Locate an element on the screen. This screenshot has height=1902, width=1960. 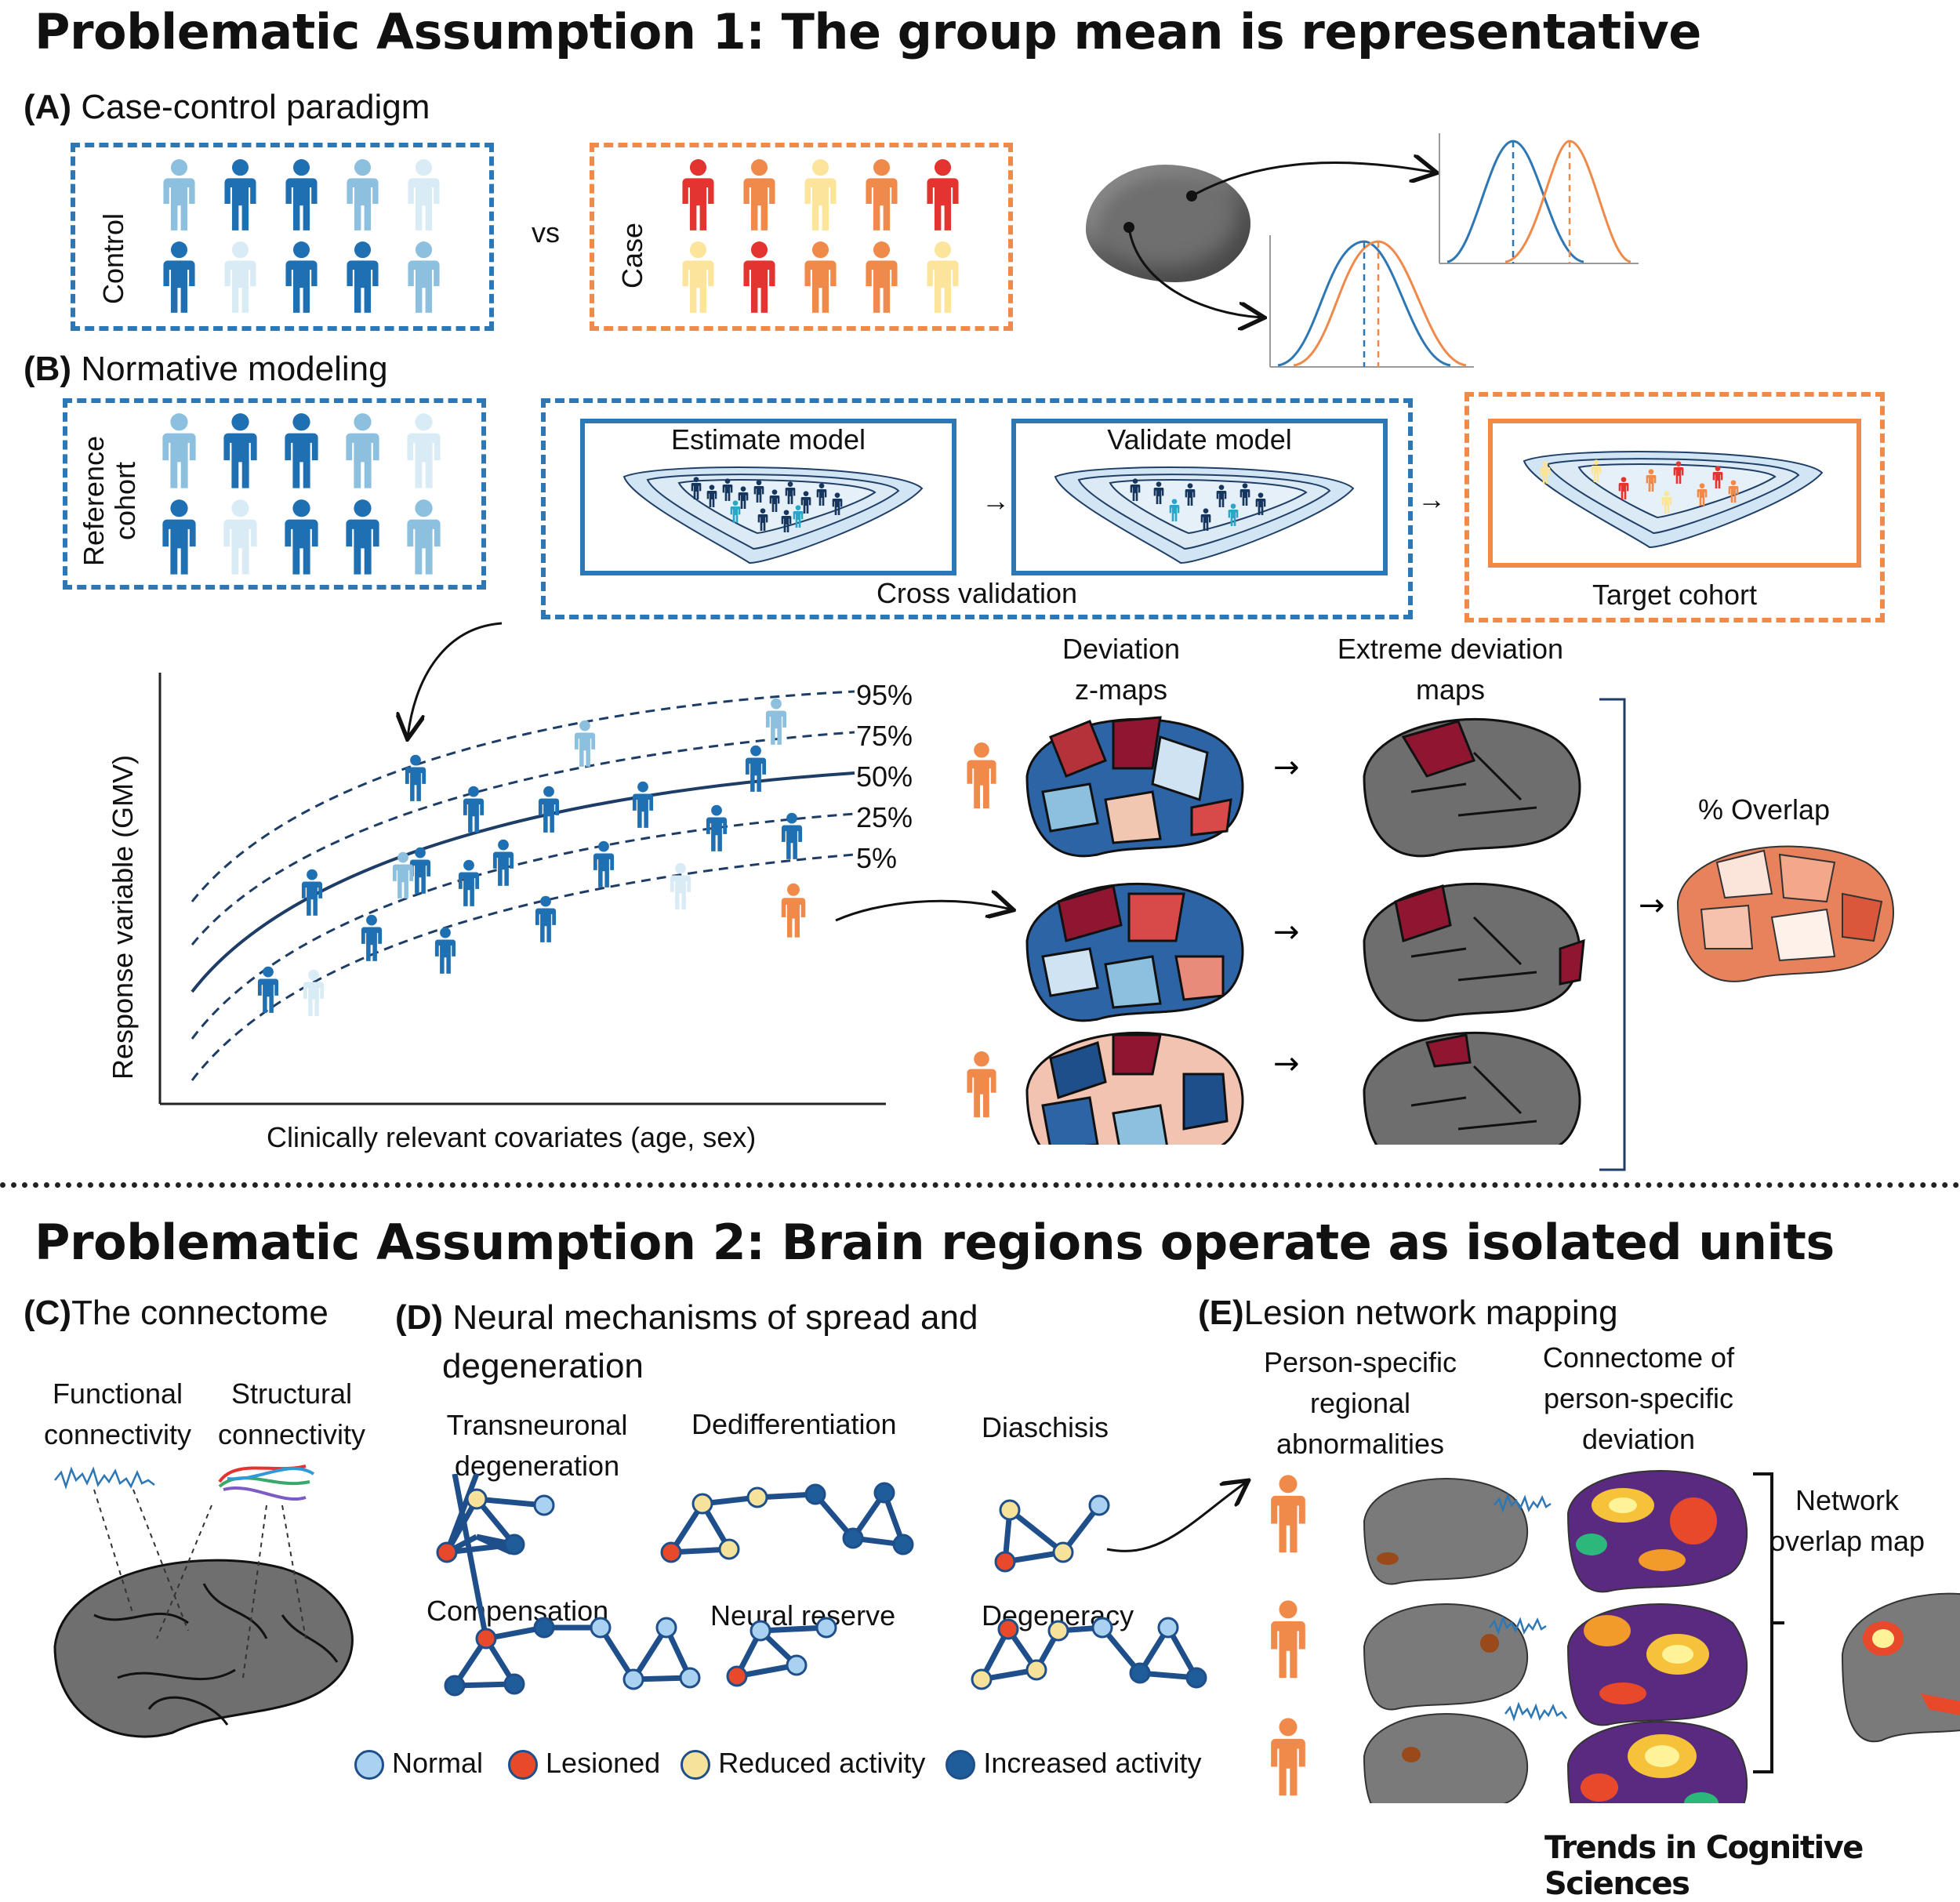
target-person-row3 is located at coordinates (981, 1084).